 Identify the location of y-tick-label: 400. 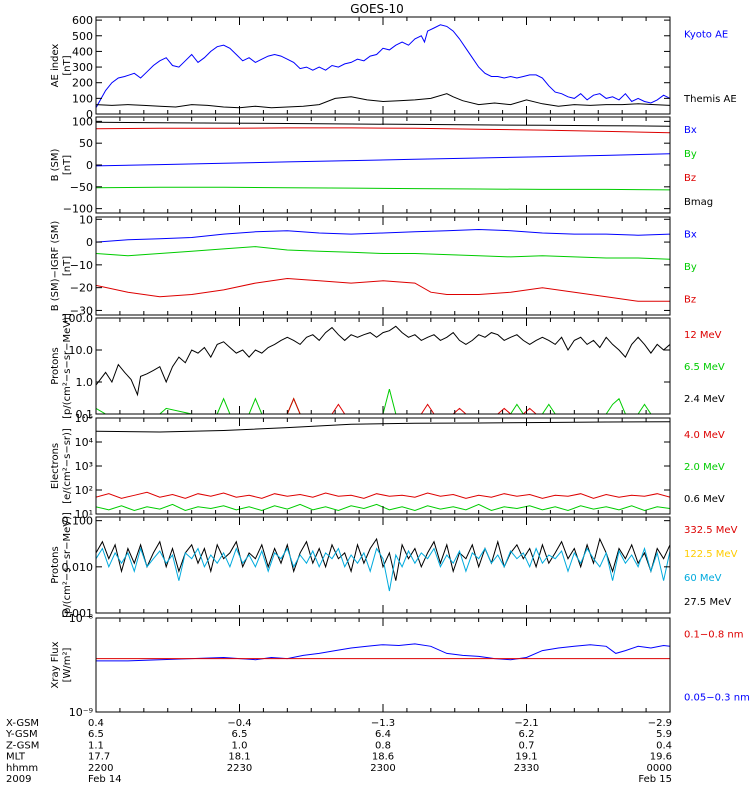
(82, 51).